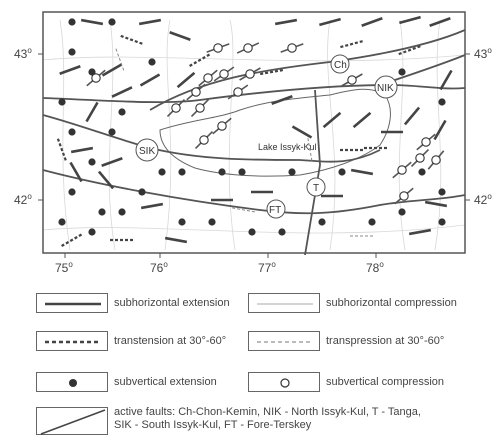  I want to click on legend-swatch-filled-dot, so click(72, 382).